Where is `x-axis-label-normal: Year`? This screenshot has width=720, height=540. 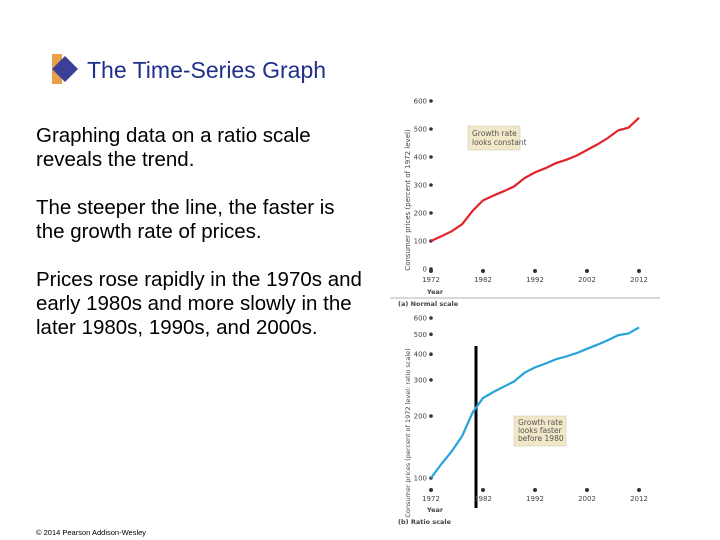
x-axis-label-normal: Year is located at coordinates (435, 292).